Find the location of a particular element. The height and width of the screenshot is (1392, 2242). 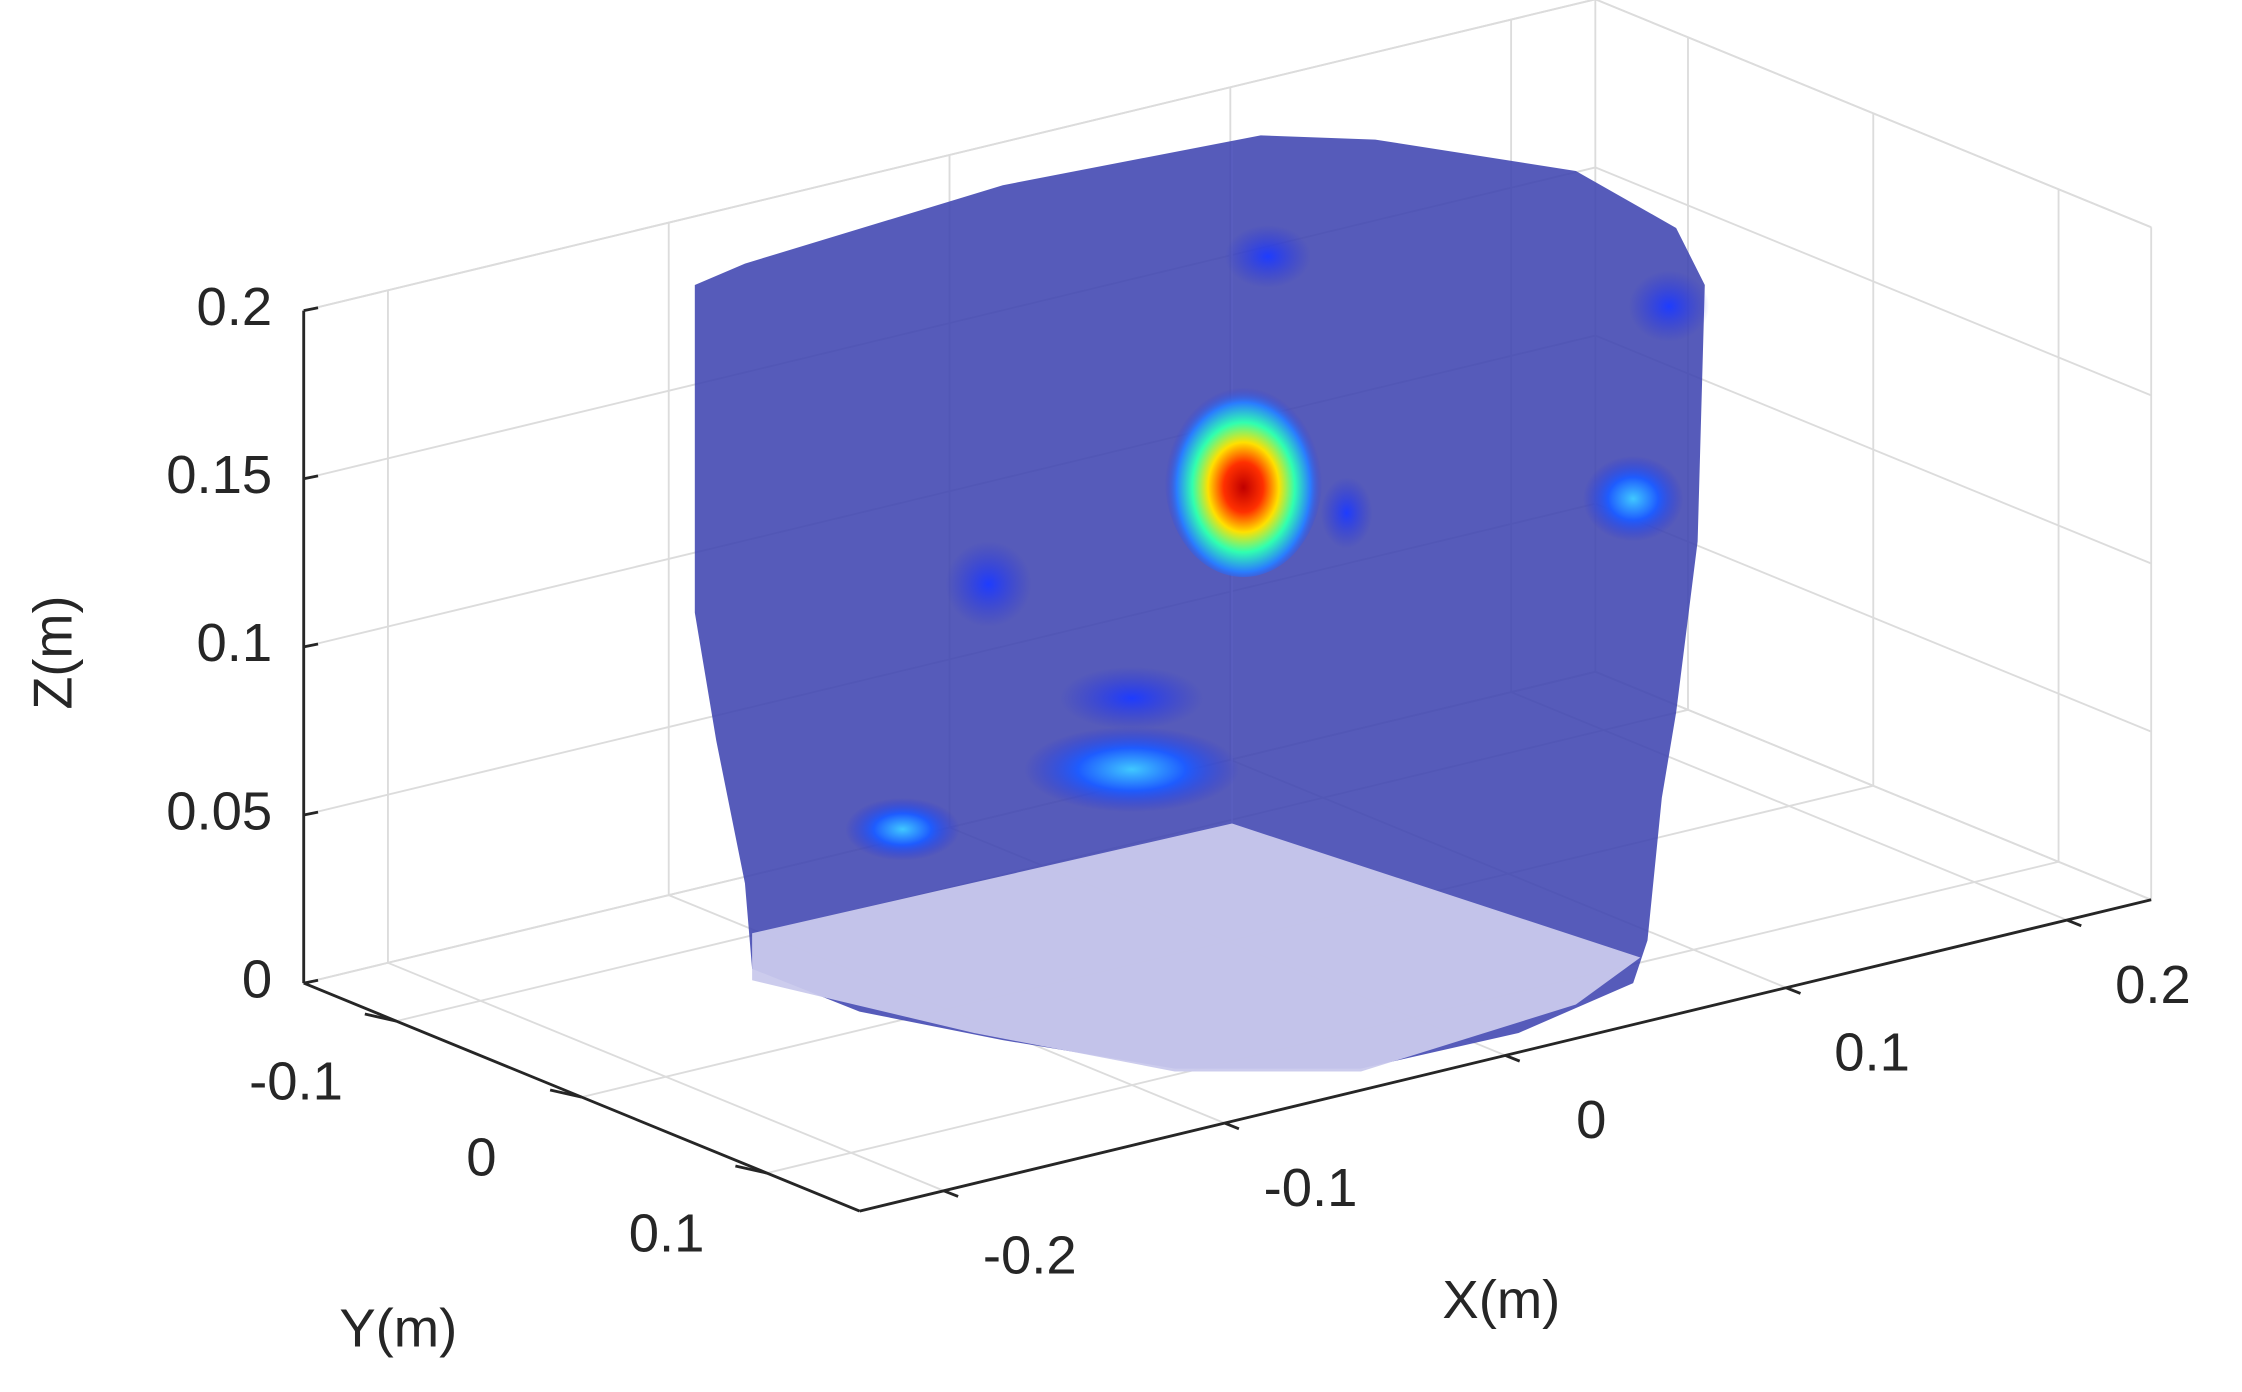

grid-line is located at coordinates (1873, 281).